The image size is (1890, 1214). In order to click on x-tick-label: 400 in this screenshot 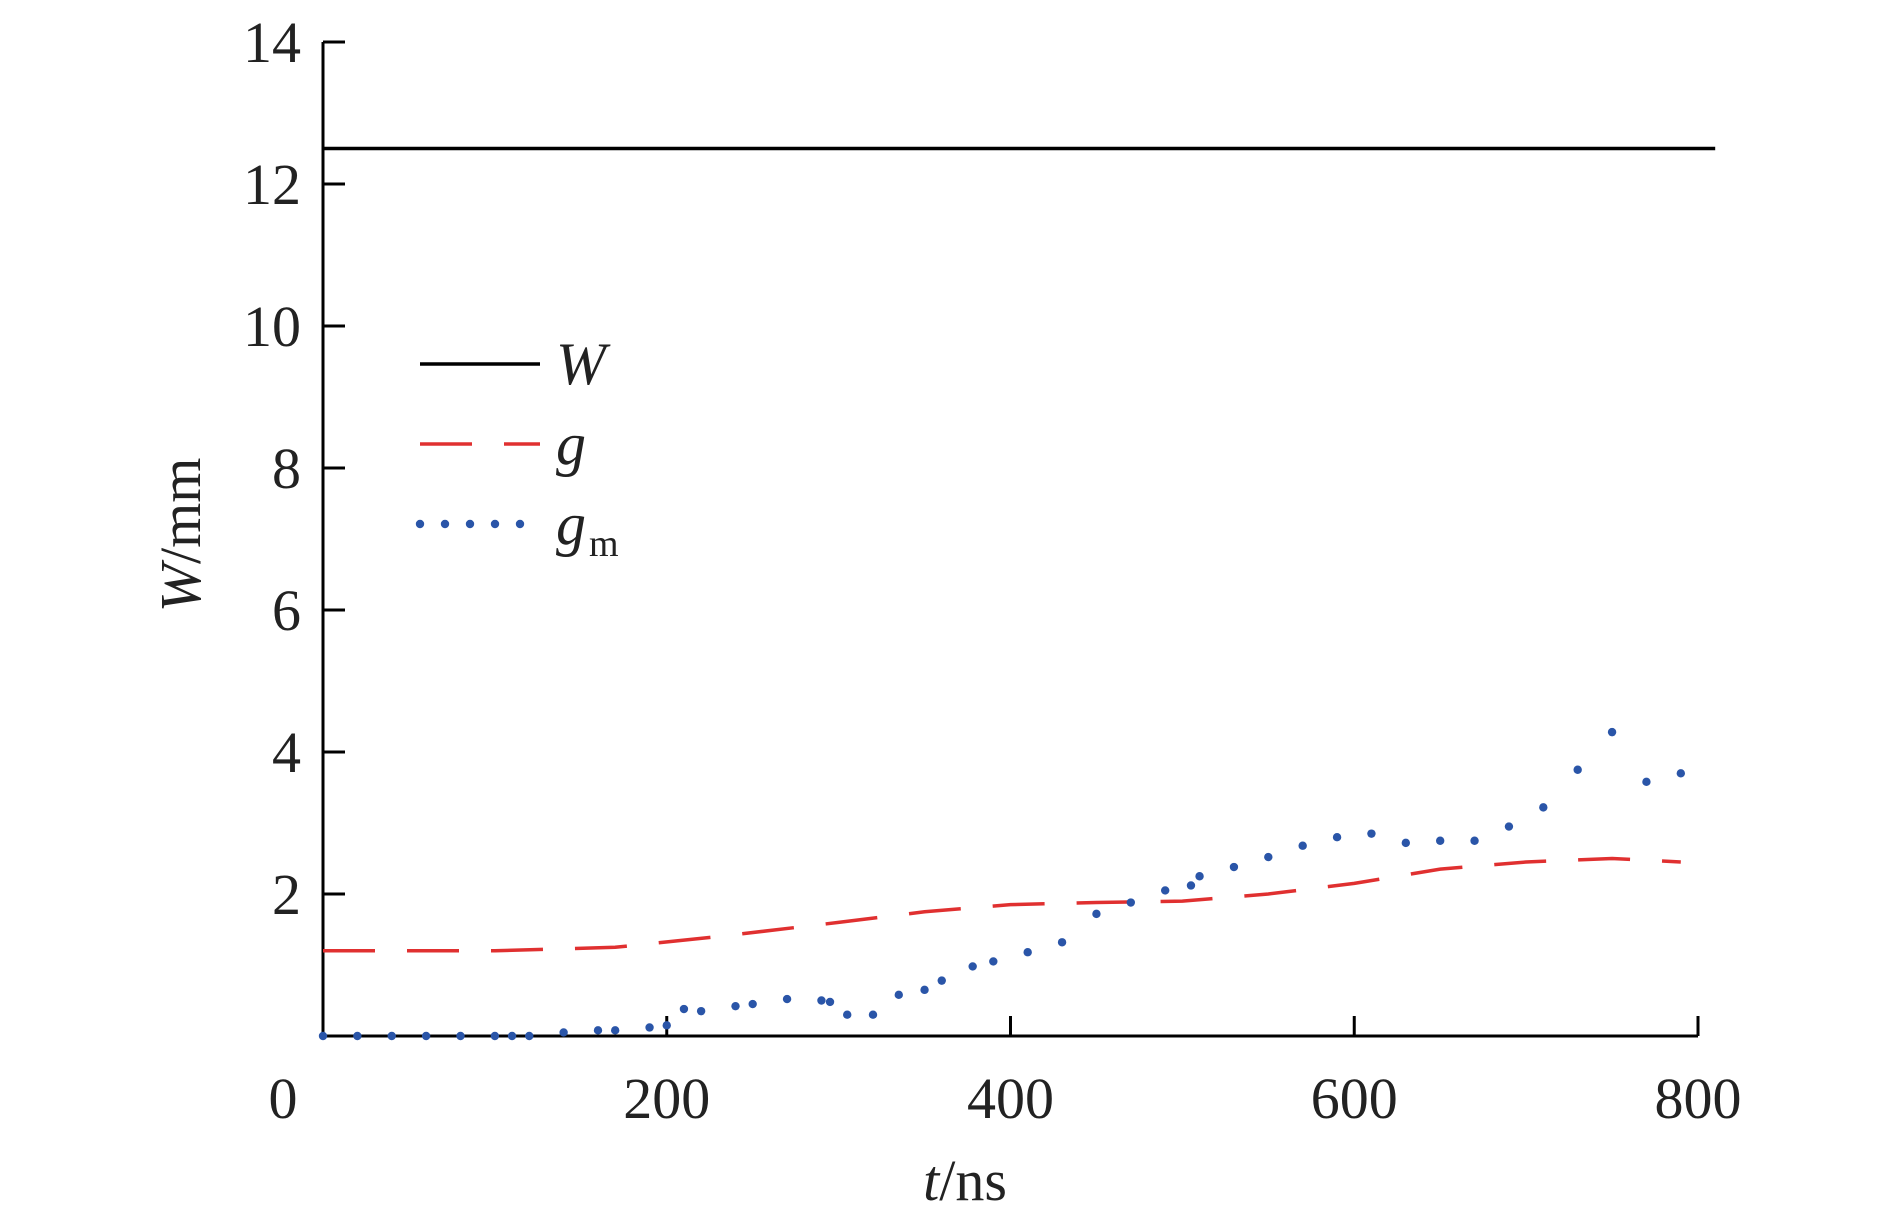, I will do `click(1010, 1098)`.